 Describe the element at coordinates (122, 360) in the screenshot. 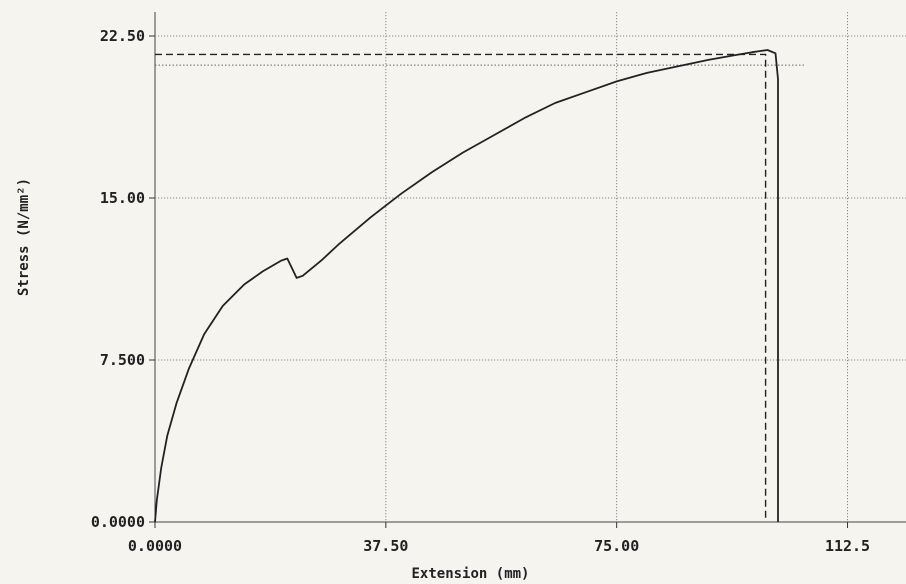

I see `y-tick-label: 7.500` at that location.